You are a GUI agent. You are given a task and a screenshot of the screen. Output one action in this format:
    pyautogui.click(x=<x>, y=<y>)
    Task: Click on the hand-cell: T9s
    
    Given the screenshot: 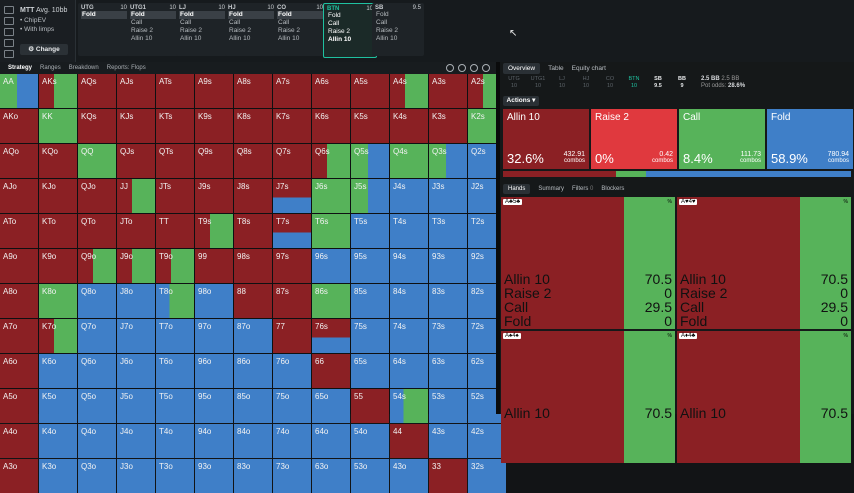 What is the action you would take?
    pyautogui.click(x=214, y=231)
    